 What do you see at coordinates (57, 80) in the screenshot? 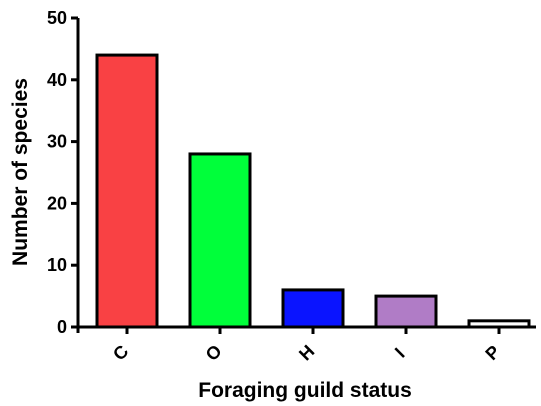
I see `y-tick-label: 40` at bounding box center [57, 80].